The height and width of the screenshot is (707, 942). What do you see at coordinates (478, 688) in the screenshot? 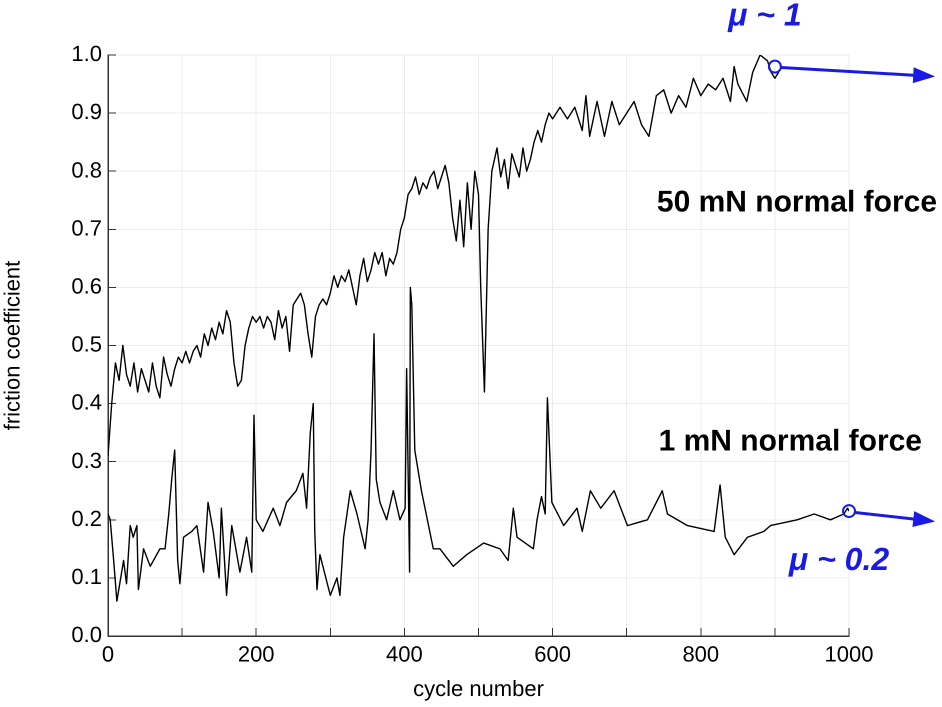
I see `x-axis-title: cycle number` at bounding box center [478, 688].